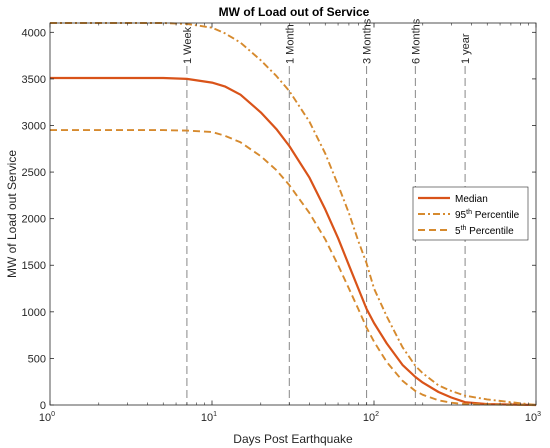 The width and height of the screenshot is (550, 448). I want to click on x-tick-exponent: 0, so click(53, 414).